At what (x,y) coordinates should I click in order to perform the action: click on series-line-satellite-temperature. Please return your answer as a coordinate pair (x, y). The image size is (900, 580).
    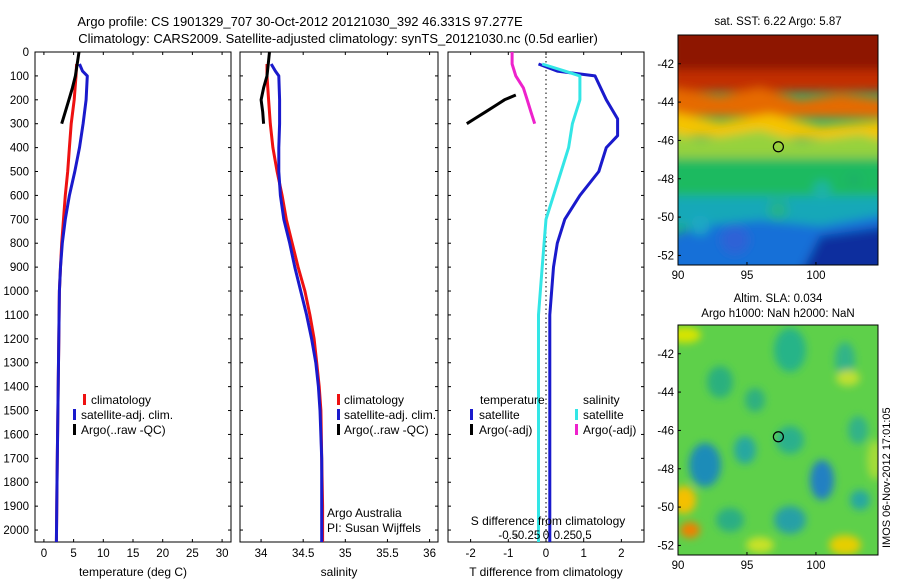
    Looking at the image, I should click on (578, 302).